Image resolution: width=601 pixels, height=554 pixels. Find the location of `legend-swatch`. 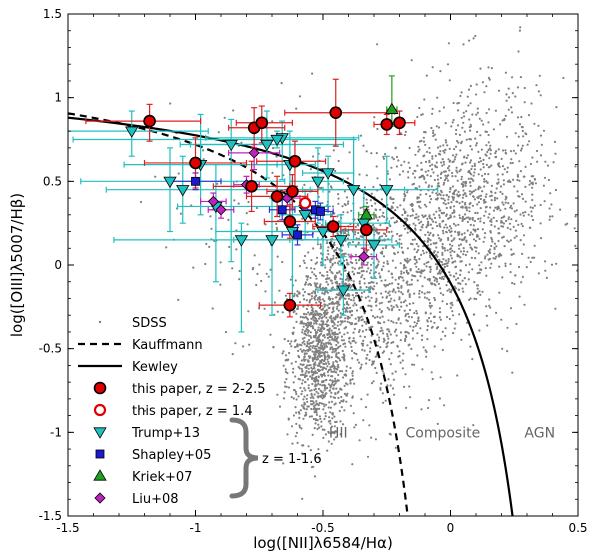

legend-swatch is located at coordinates (100, 475).